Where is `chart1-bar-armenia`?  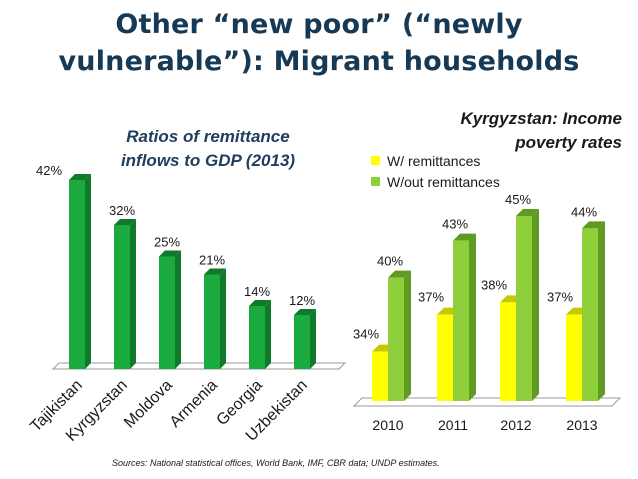 chart1-bar-armenia is located at coordinates (215, 318).